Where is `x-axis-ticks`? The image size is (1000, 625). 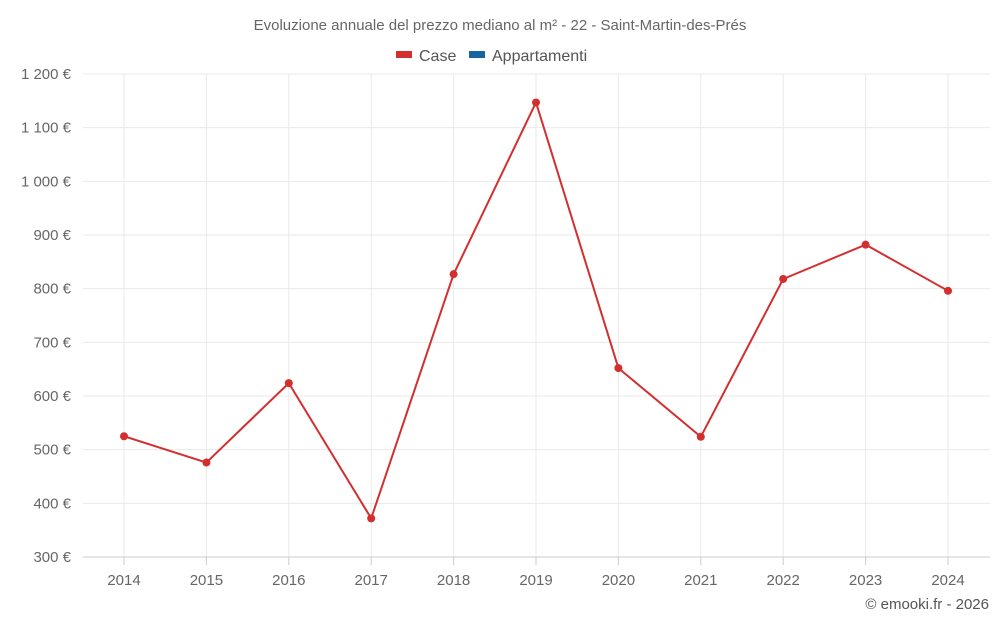 x-axis-ticks is located at coordinates (536, 561).